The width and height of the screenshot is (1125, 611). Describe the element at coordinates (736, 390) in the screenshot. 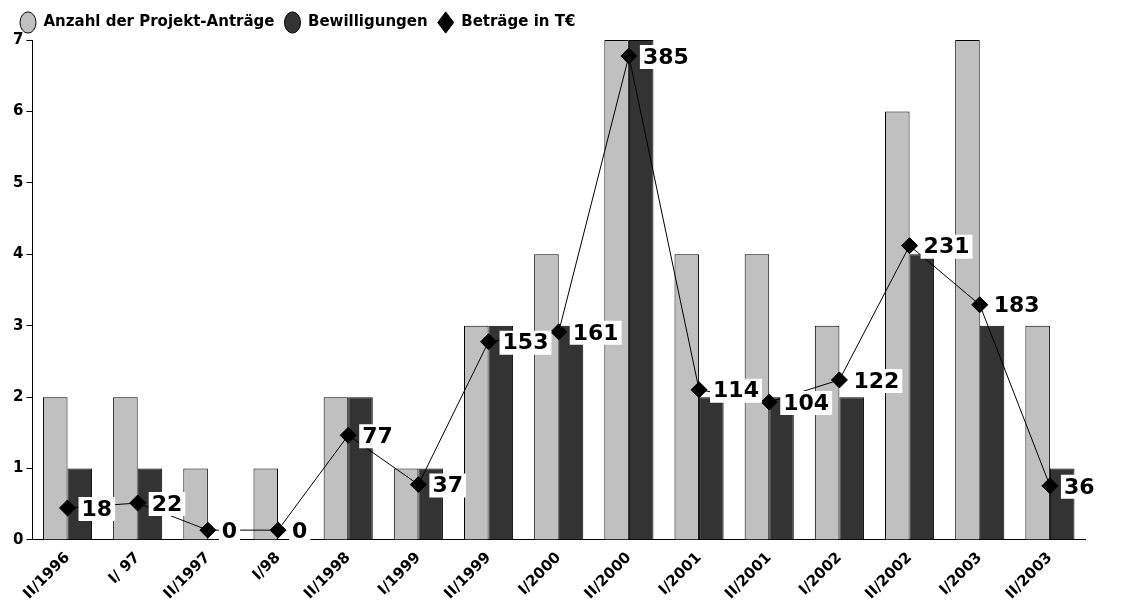

I see `data-label: 114` at that location.